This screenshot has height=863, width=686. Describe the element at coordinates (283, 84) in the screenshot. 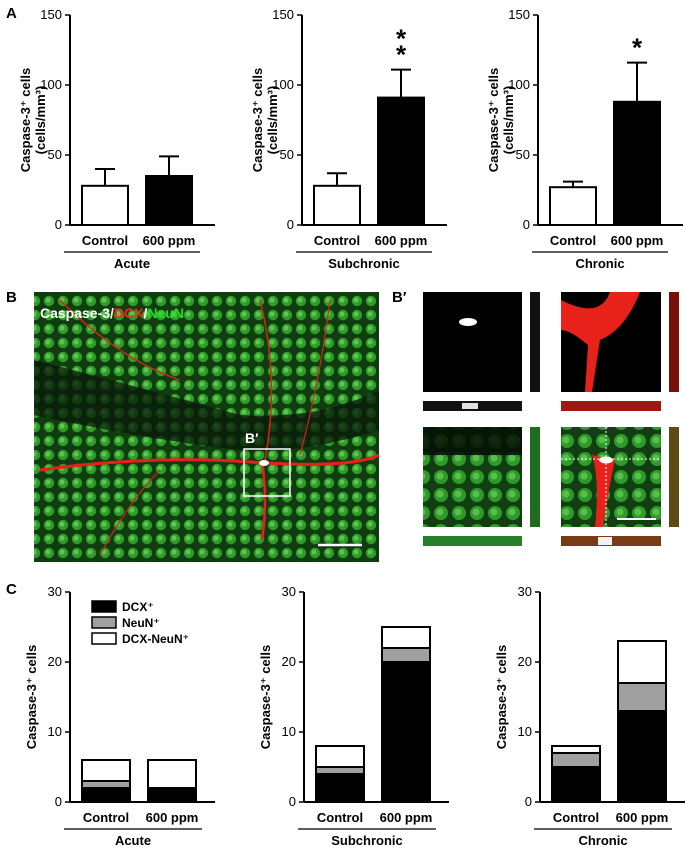

I see `y-tick-label: 100` at that location.